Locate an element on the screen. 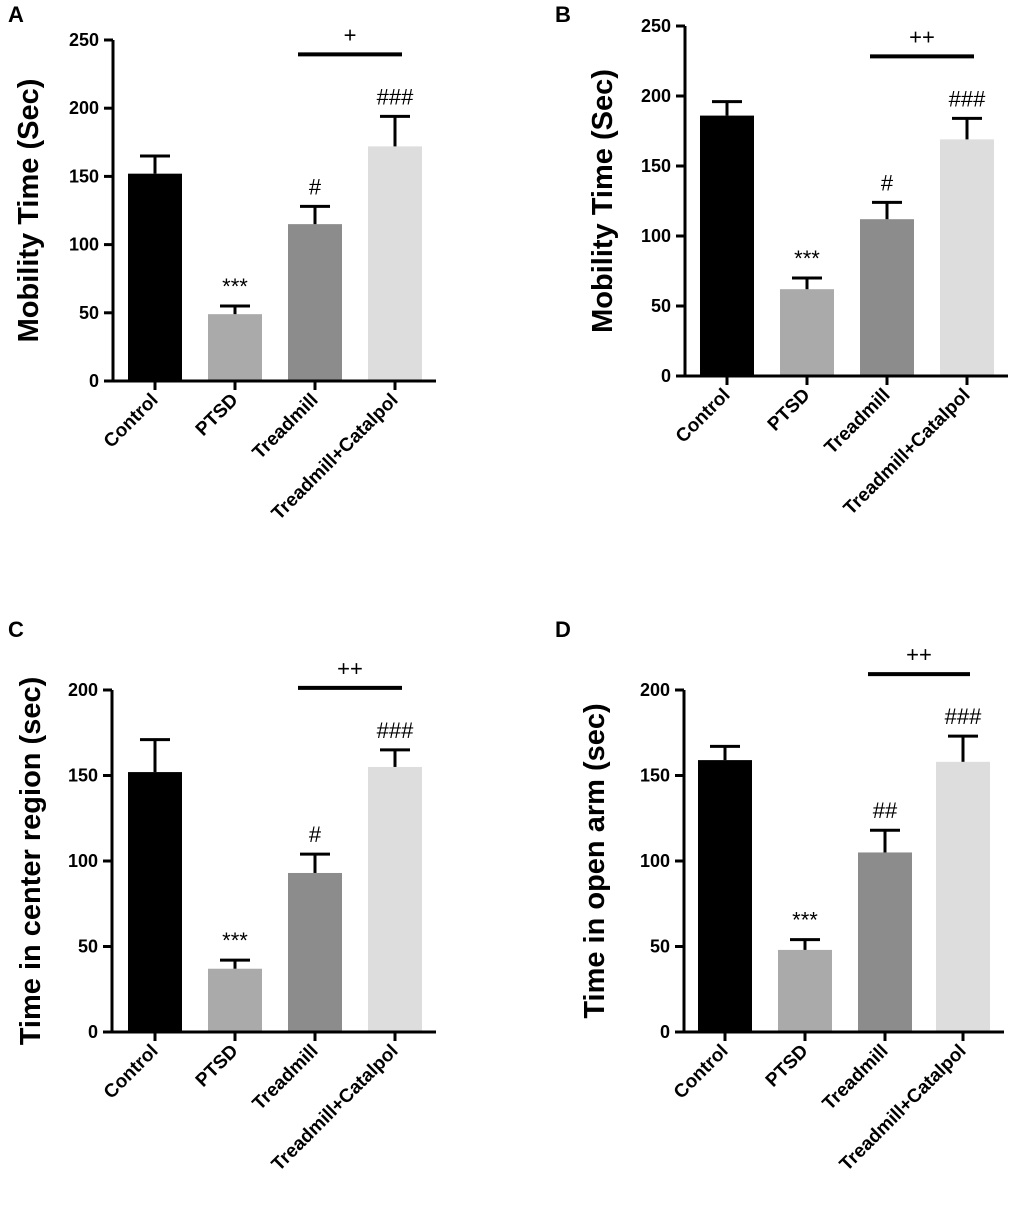 This screenshot has width=1020, height=1211. y-axis-label: Time in center region (sec) is located at coordinates (31, 861).